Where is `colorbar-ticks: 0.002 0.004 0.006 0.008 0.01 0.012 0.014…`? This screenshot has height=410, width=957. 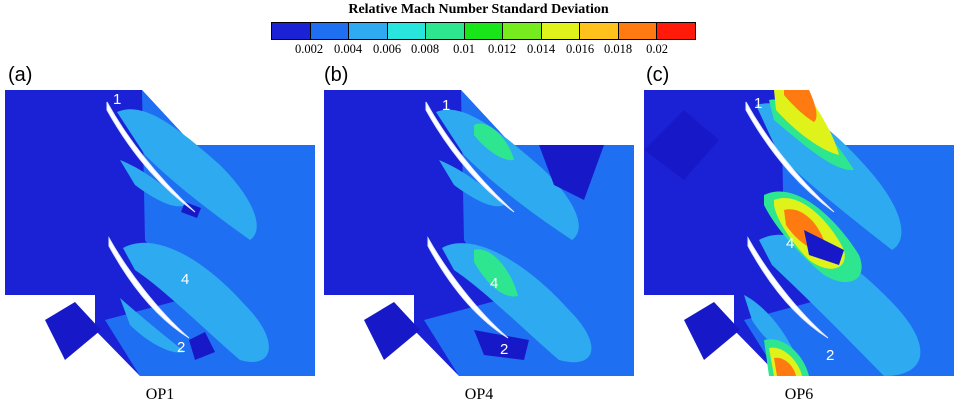
colorbar-ticks: 0.002 0.004 0.006 0.008 0.01 0.012 0.014… is located at coordinates (478, 50).